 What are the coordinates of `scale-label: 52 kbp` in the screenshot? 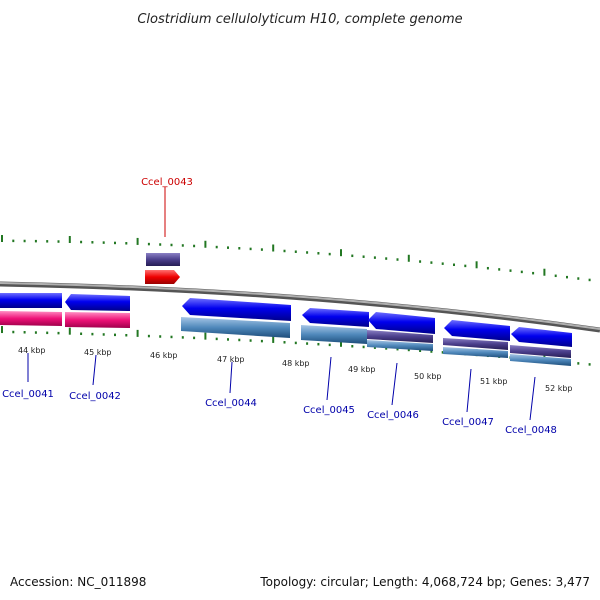 It's located at (559, 388).